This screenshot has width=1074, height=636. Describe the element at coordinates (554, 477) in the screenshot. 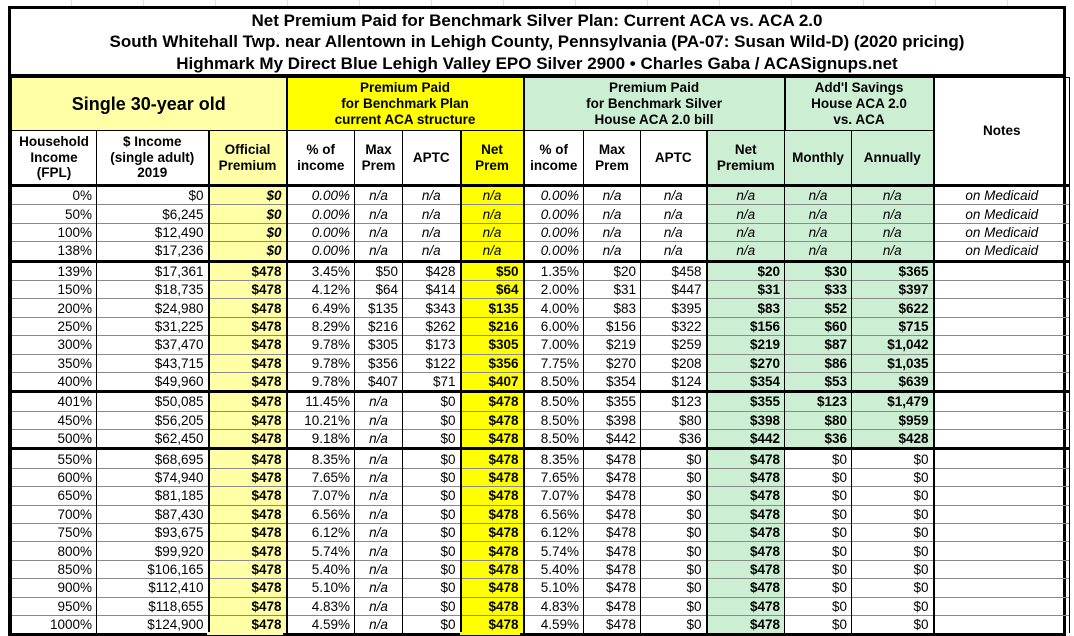

I see `cell-aca20-pct-income: 7.65%` at that location.